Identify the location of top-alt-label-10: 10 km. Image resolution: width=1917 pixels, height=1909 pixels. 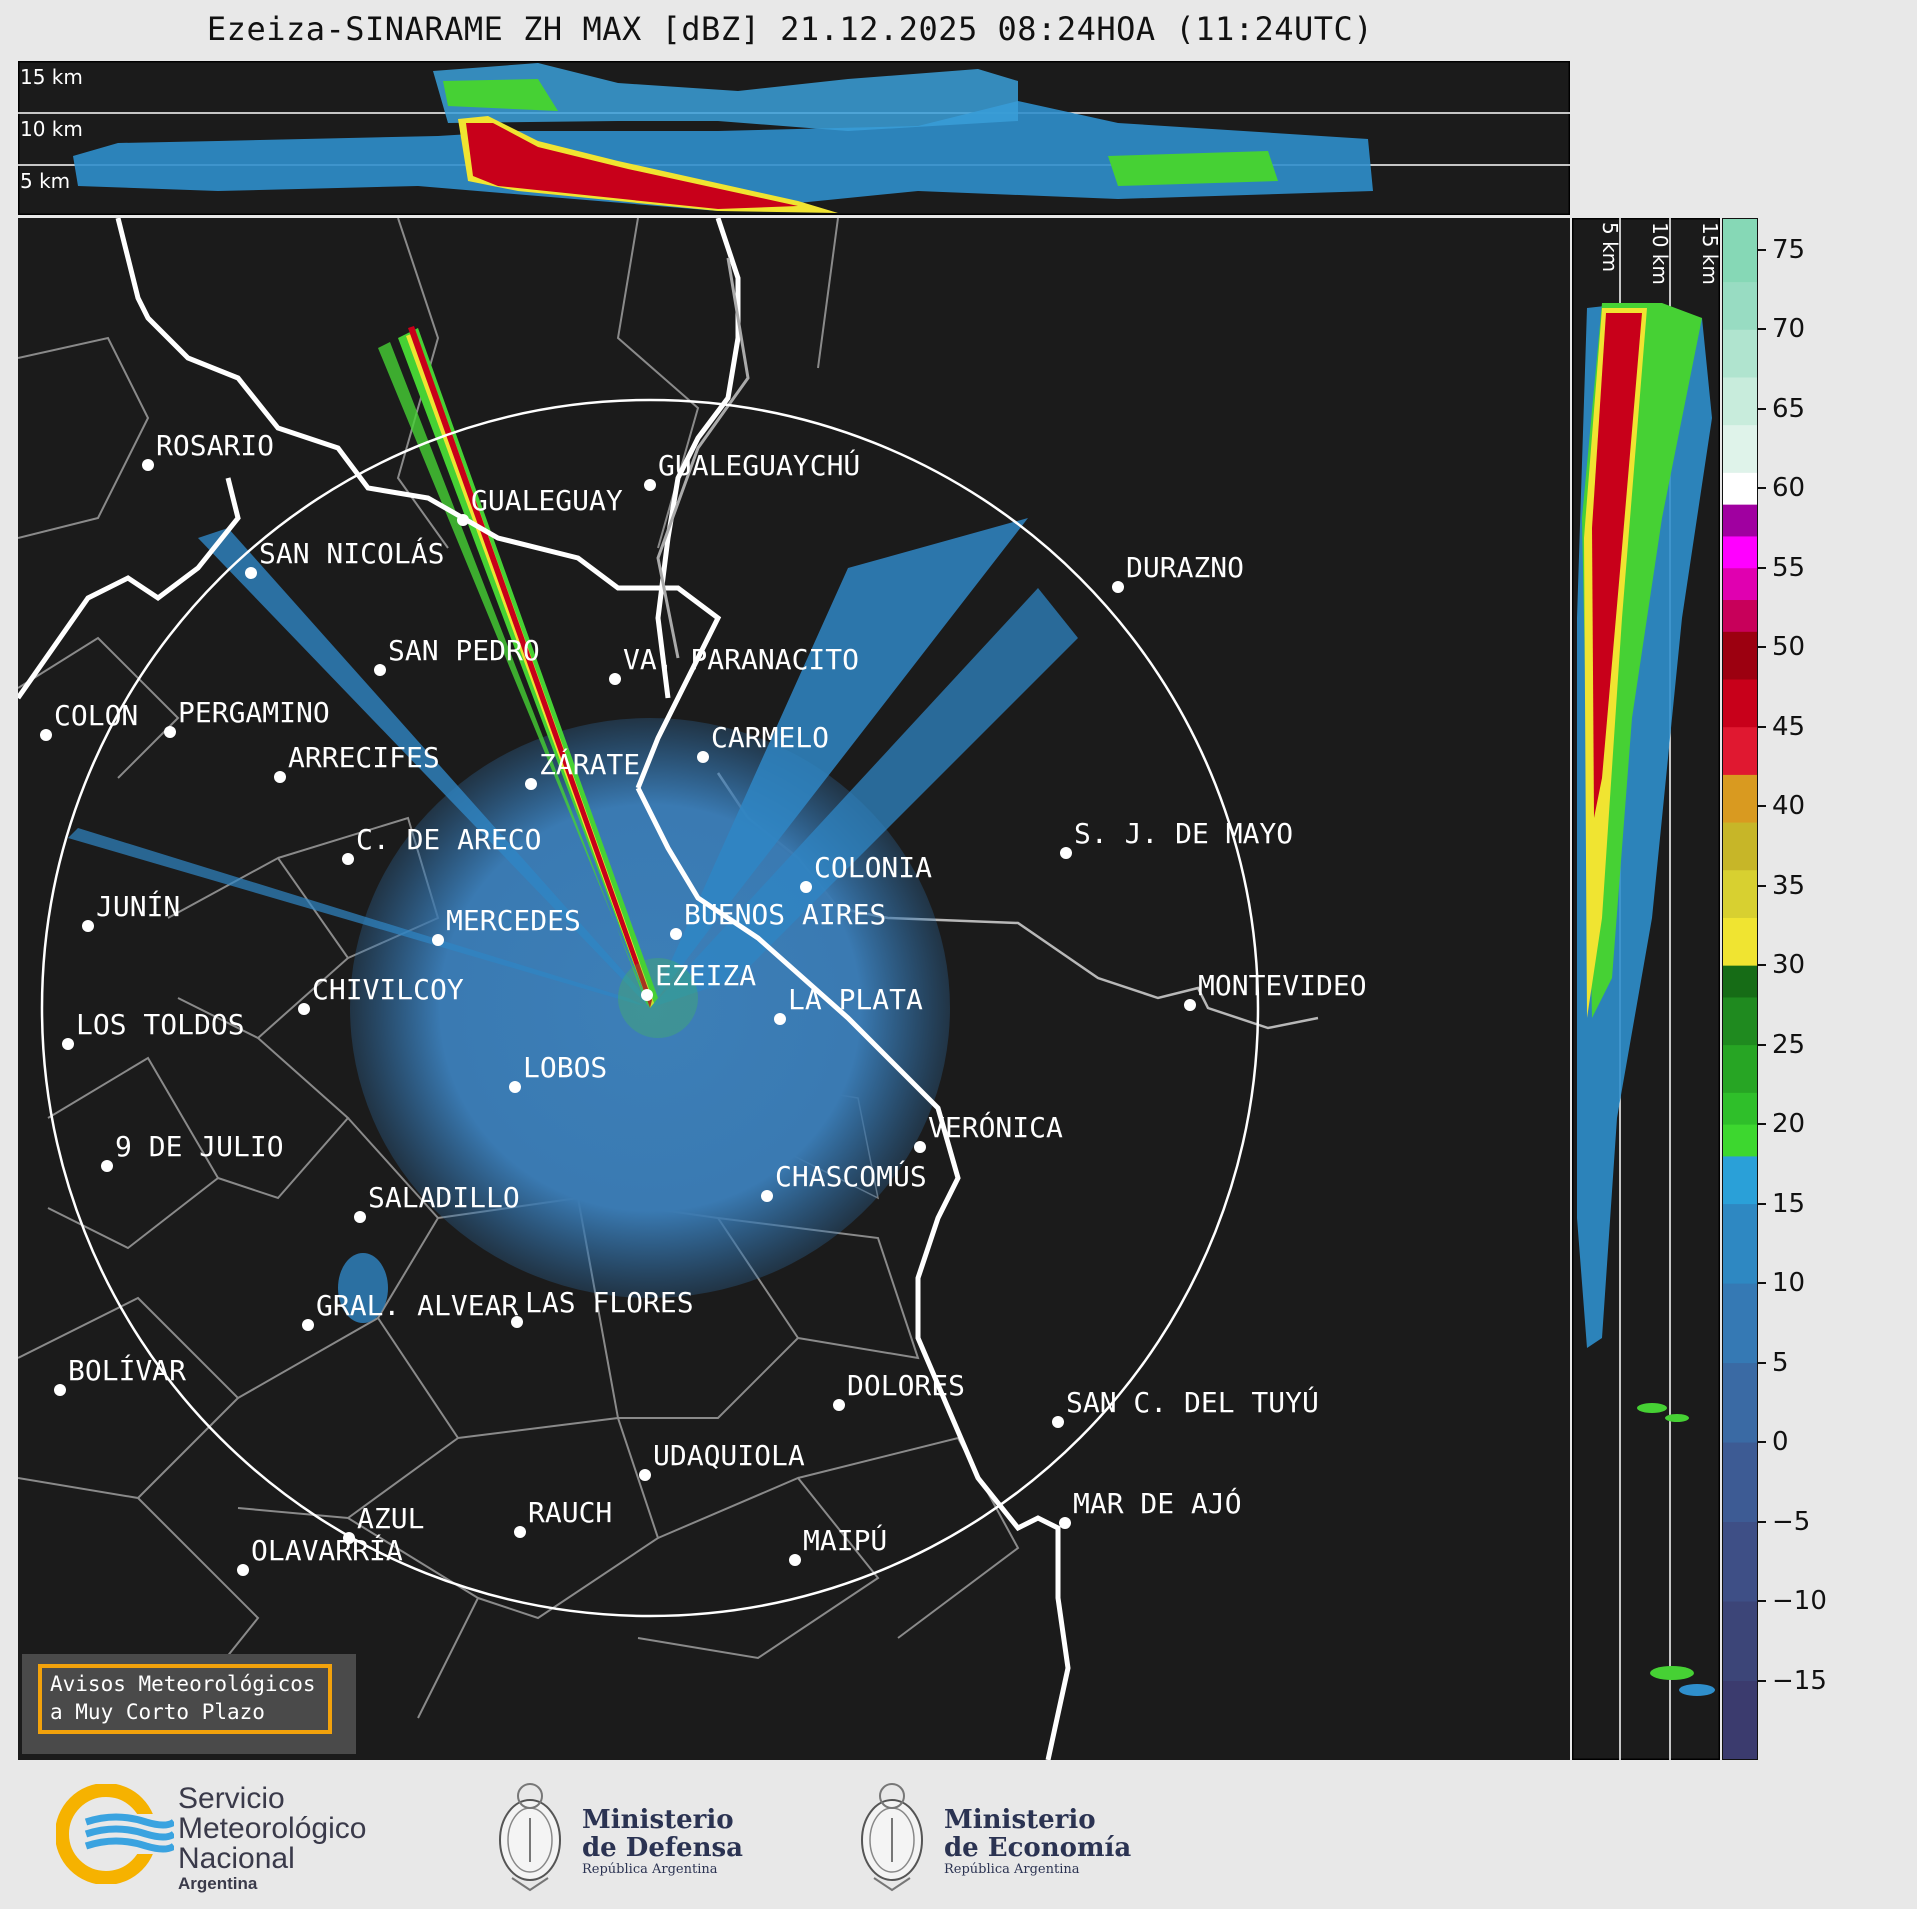
(51, 129).